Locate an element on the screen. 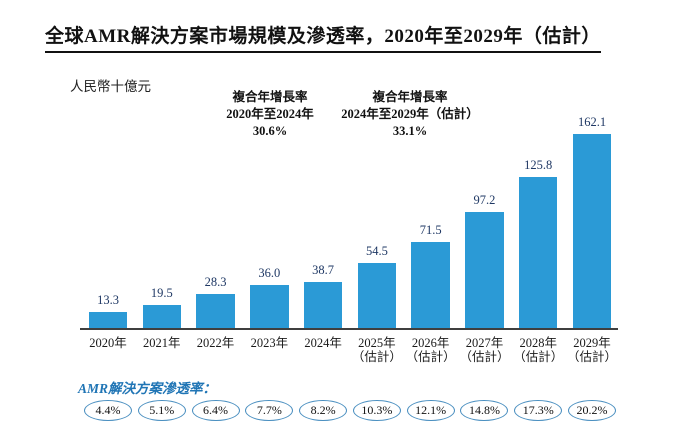 The image size is (700, 438). bar-2021年 is located at coordinates (162, 316).